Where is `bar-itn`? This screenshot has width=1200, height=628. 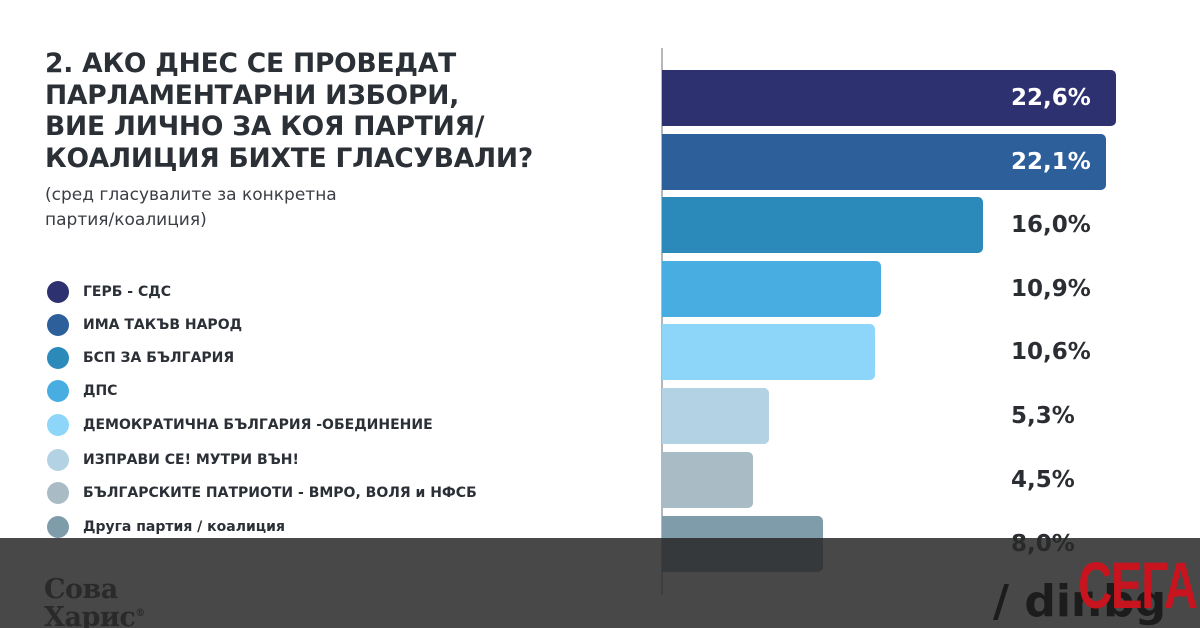
bar-itn is located at coordinates (884, 162).